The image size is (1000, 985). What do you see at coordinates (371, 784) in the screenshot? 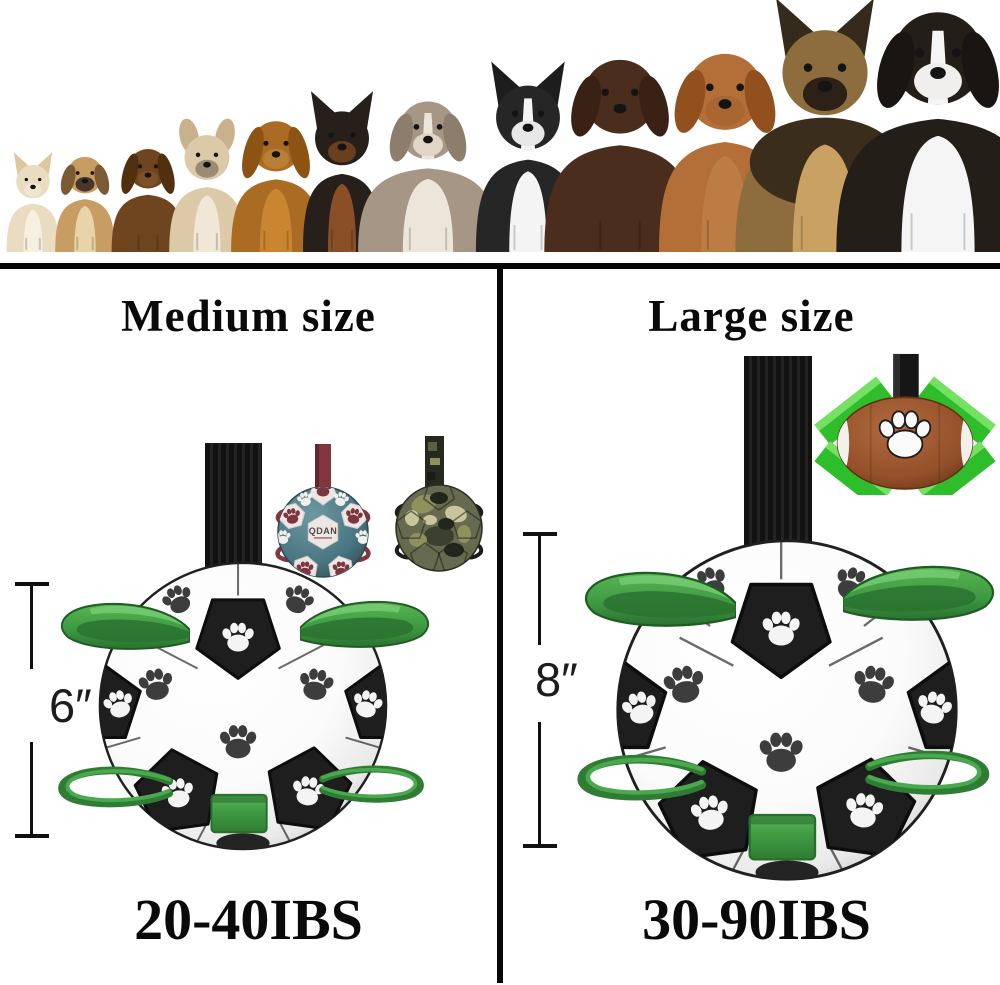
I see `medium-strap-lower-right` at bounding box center [371, 784].